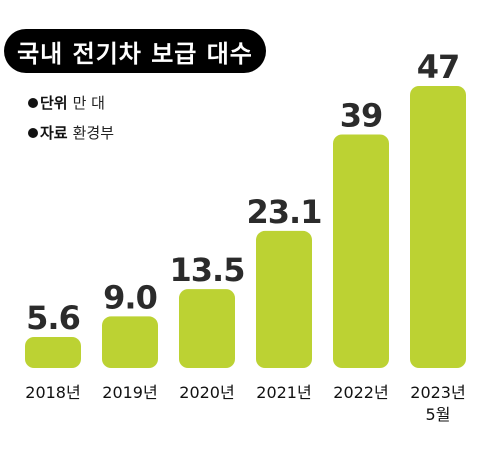 The image size is (481, 465). I want to click on x-tick-label-3: 2021년, so click(283, 392).